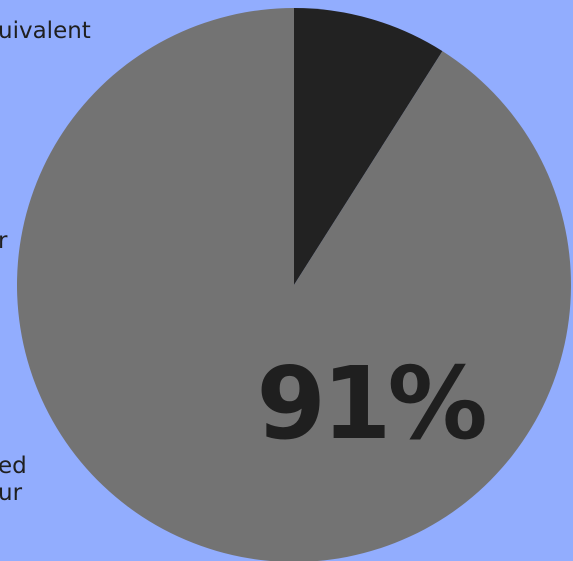 The image size is (573, 561). What do you see at coordinates (4, 241) in the screenshot?
I see `text-fragment: r` at bounding box center [4, 241].